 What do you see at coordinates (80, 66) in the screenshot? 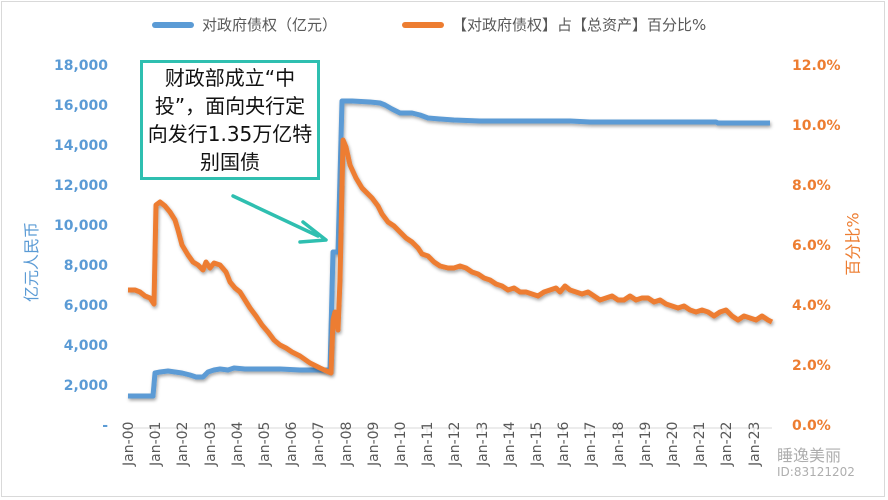
I see `left-tick: 18,000` at bounding box center [80, 66].